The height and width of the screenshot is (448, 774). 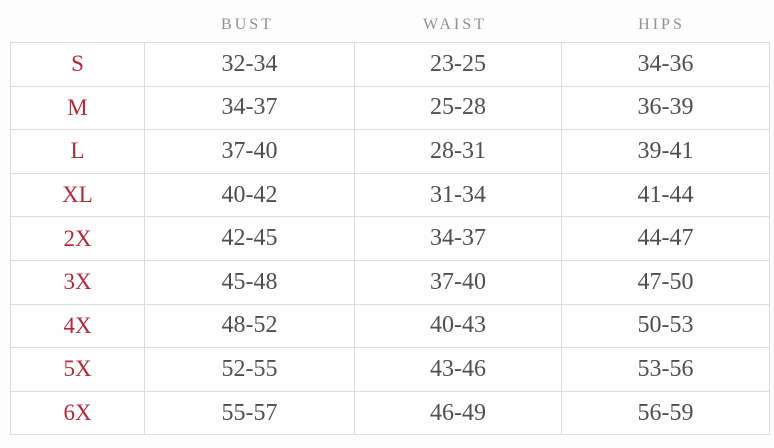 What do you see at coordinates (77, 238) in the screenshot?
I see `size-cell: 2X` at bounding box center [77, 238].